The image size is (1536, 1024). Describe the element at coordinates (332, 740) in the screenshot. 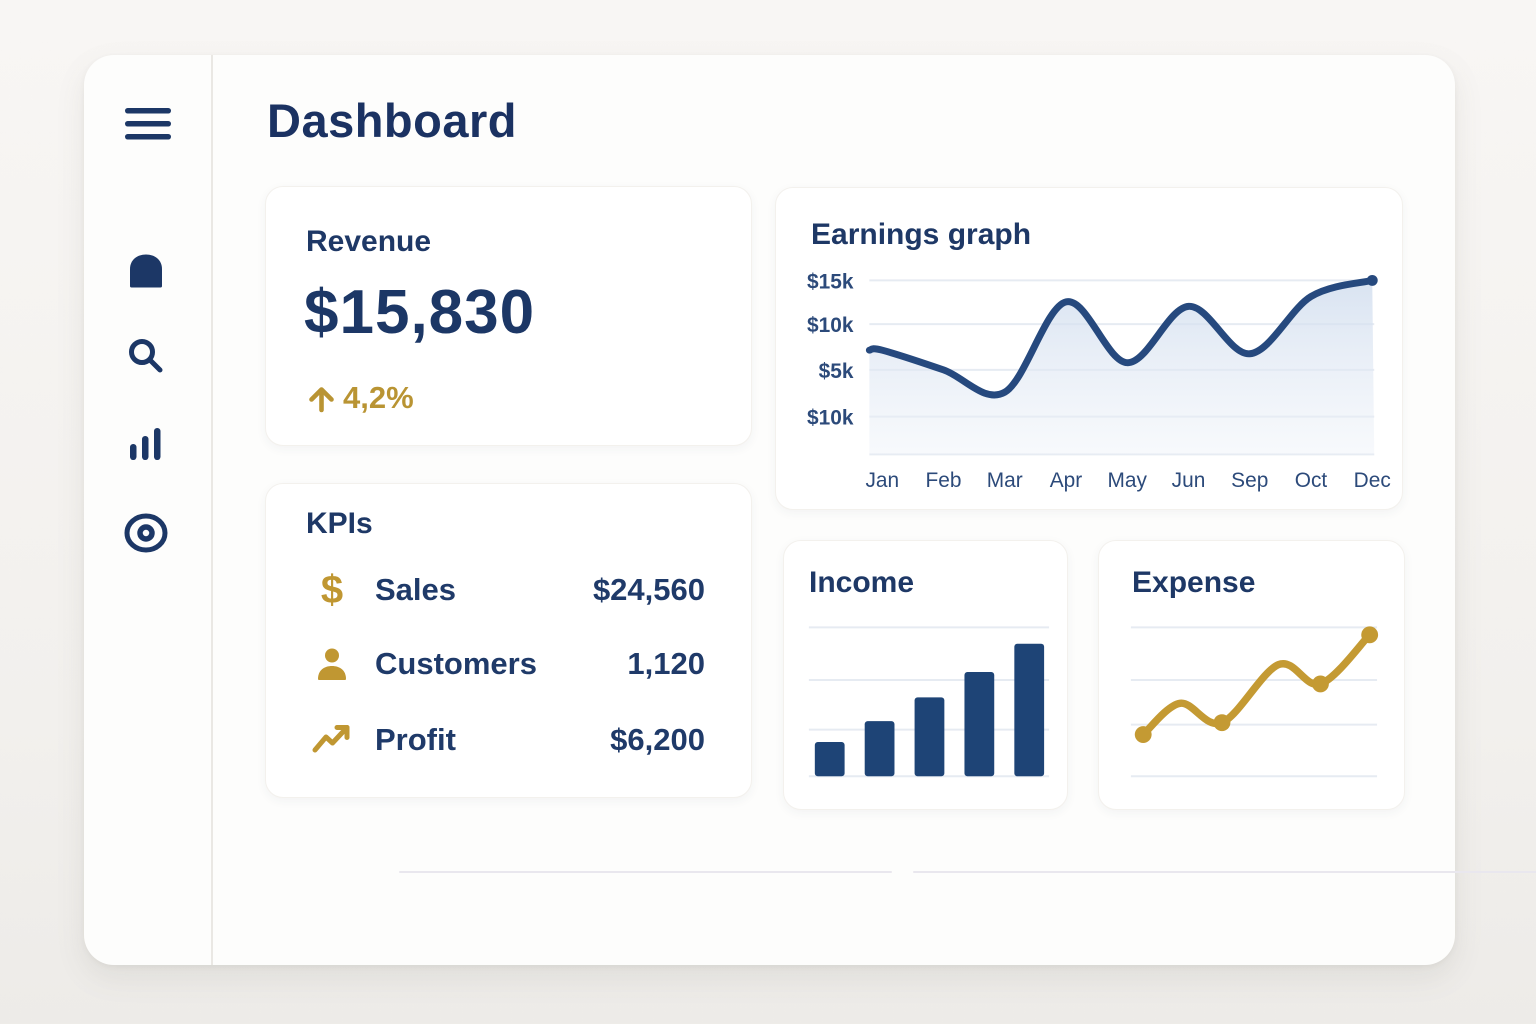

I see `trend-up-icon` at that location.